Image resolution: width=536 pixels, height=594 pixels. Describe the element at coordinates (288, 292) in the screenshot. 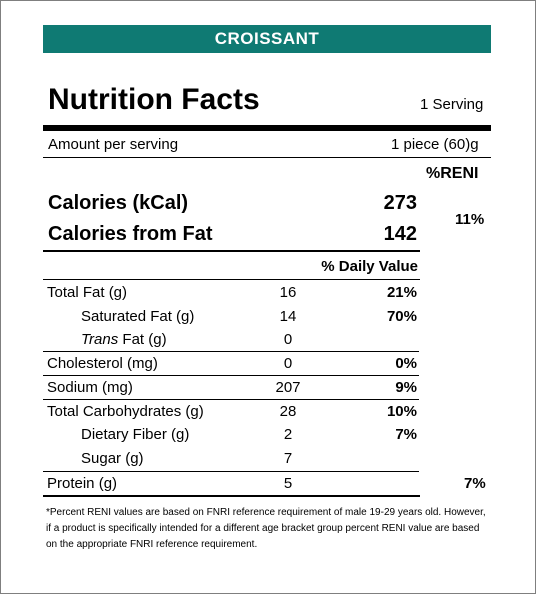

I see `nutrient-amount: 16` at that location.